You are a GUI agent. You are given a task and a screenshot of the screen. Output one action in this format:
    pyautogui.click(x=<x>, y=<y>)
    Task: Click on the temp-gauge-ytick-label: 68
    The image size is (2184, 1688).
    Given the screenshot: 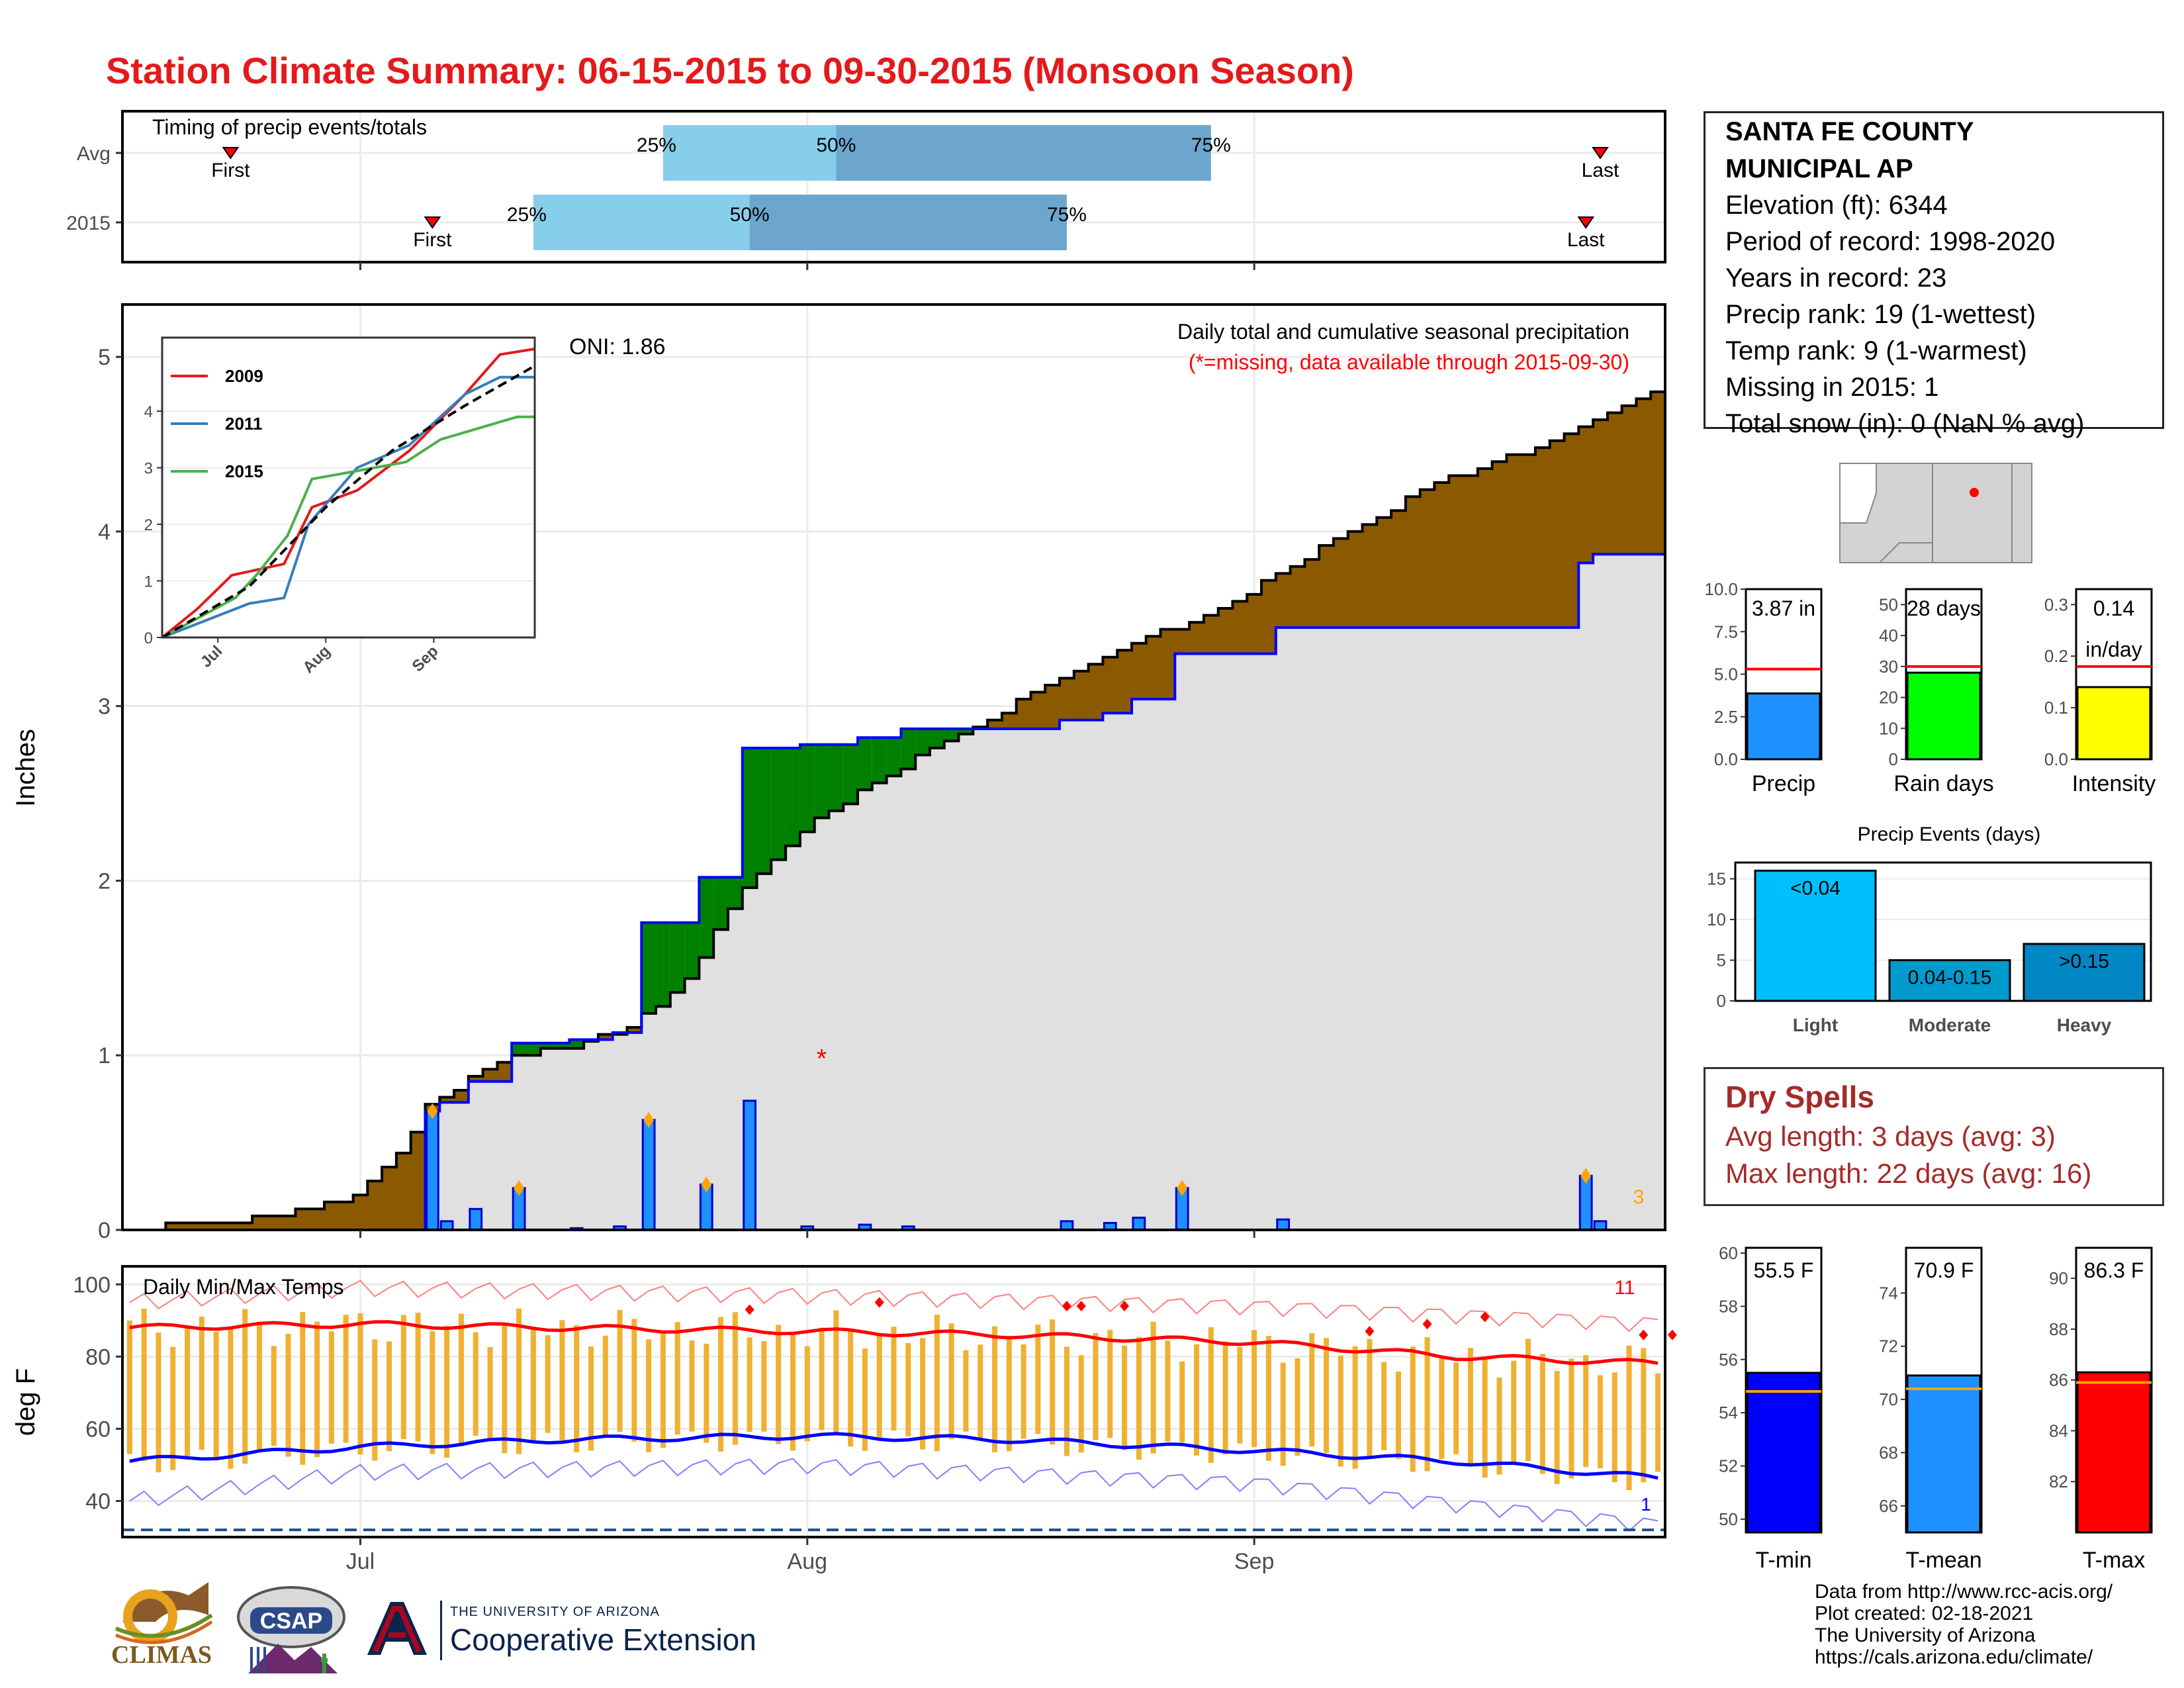 What is the action you would take?
    pyautogui.click(x=1888, y=1452)
    